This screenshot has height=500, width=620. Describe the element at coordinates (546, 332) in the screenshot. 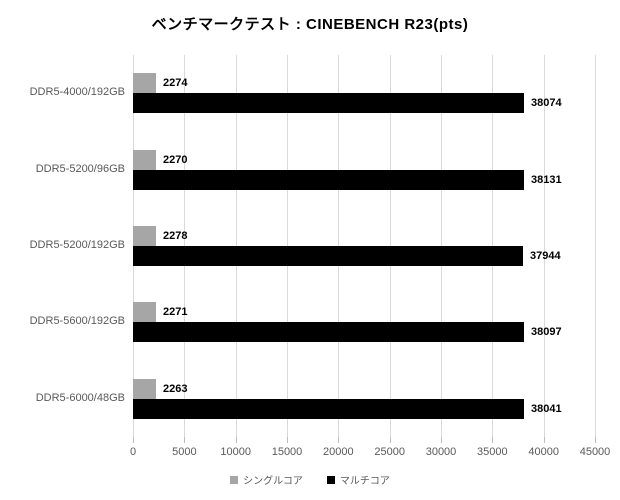

I see `data-label: 38097` at that location.